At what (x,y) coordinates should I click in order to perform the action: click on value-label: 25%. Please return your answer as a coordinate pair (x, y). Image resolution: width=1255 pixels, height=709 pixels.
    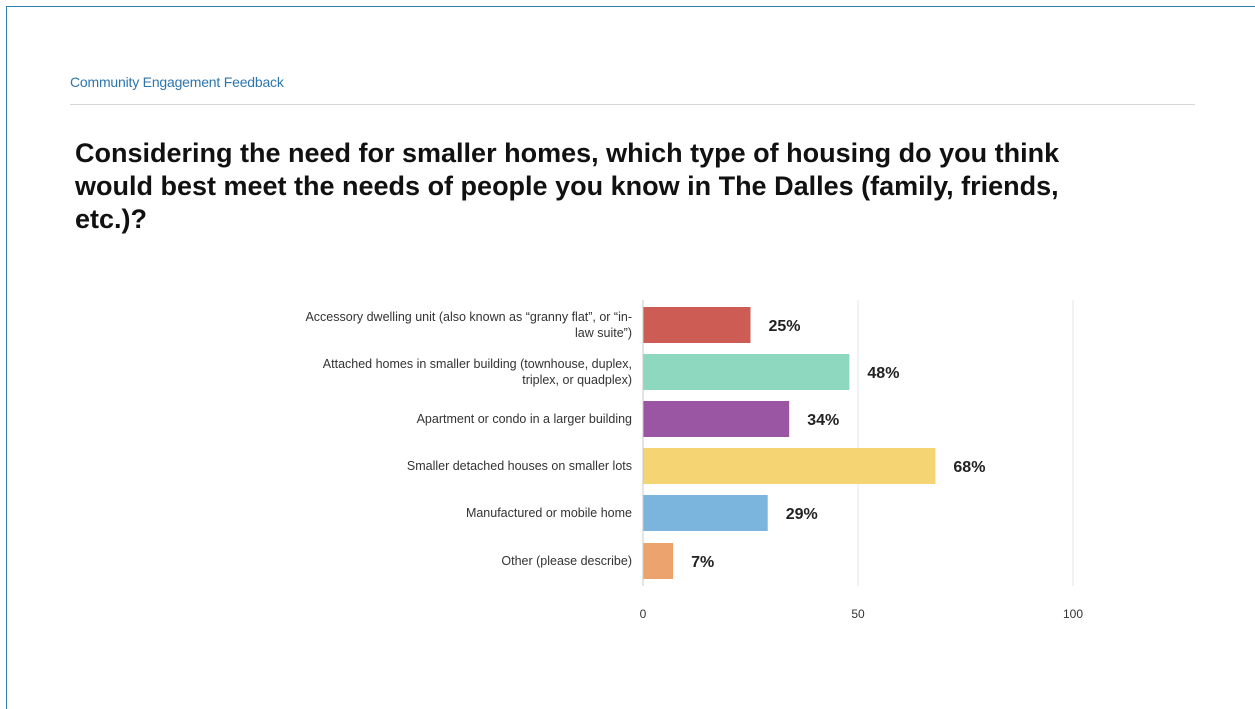
    Looking at the image, I should click on (785, 326).